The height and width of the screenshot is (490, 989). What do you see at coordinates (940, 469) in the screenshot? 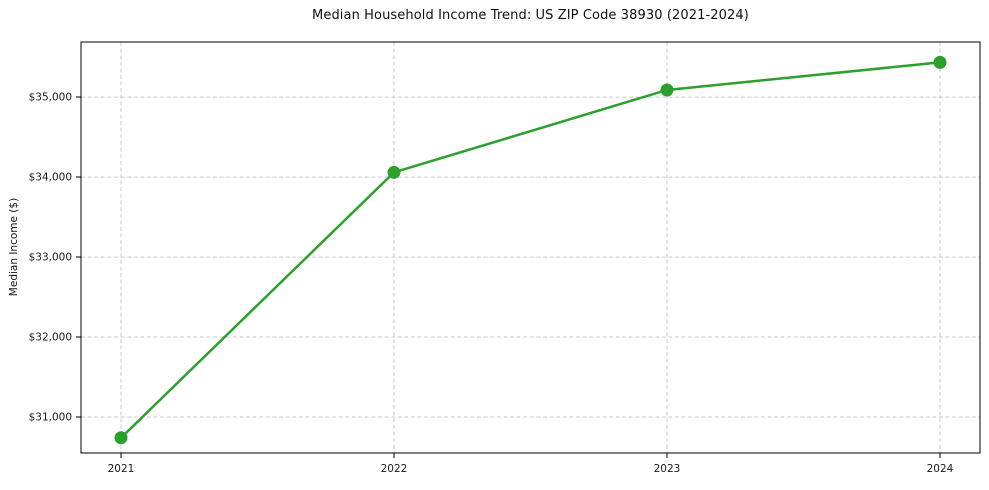
I see `x-tick-label: 2024` at bounding box center [940, 469].